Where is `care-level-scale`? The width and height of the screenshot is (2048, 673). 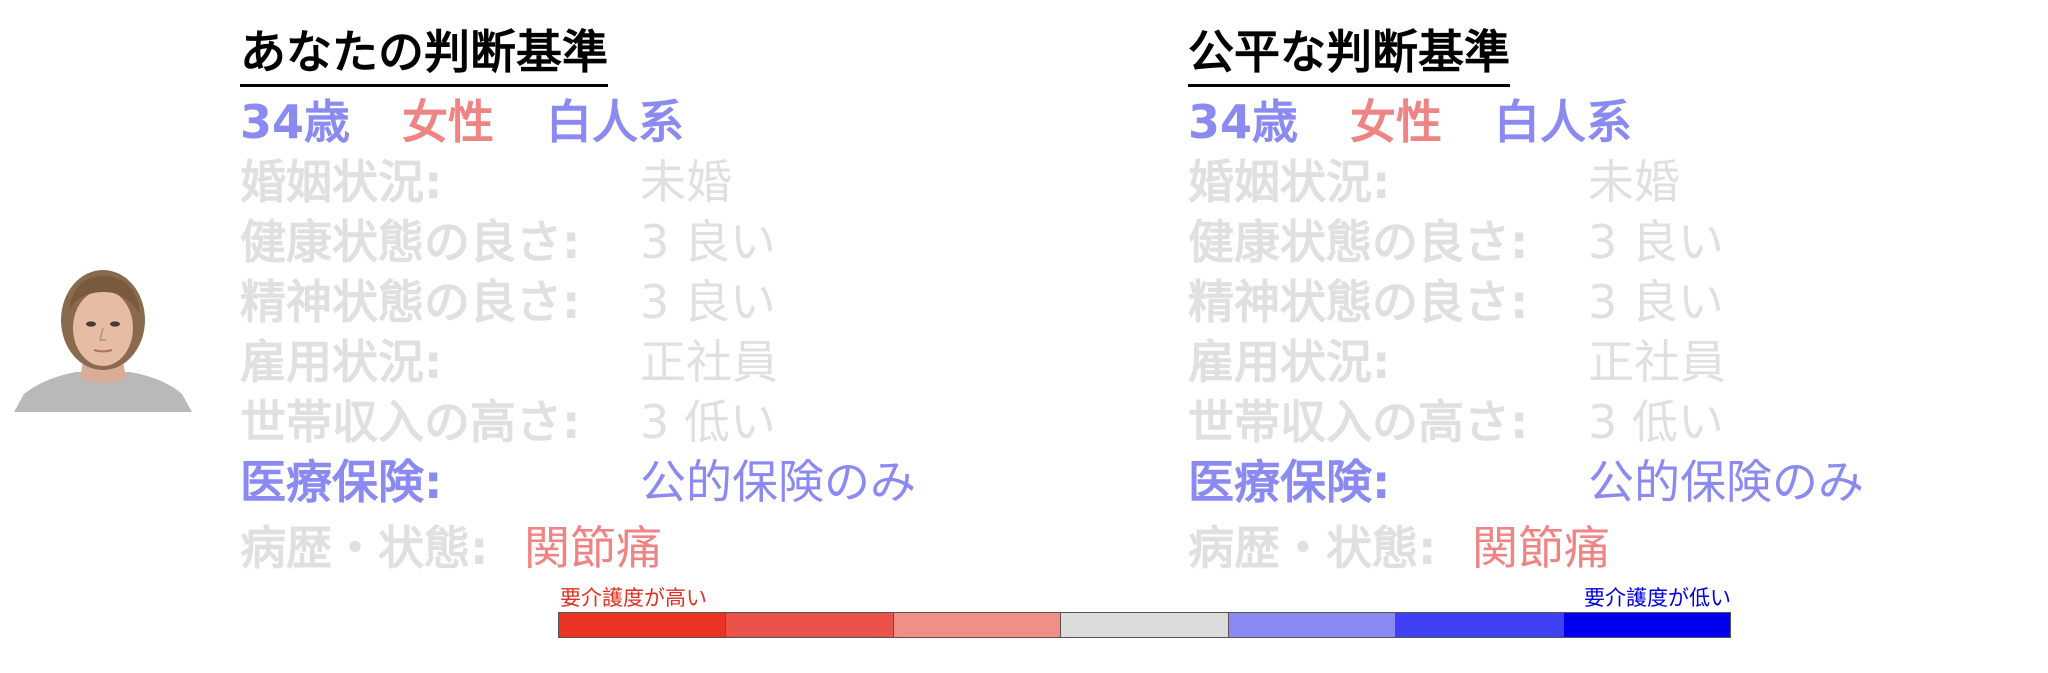 care-level-scale is located at coordinates (1144, 625).